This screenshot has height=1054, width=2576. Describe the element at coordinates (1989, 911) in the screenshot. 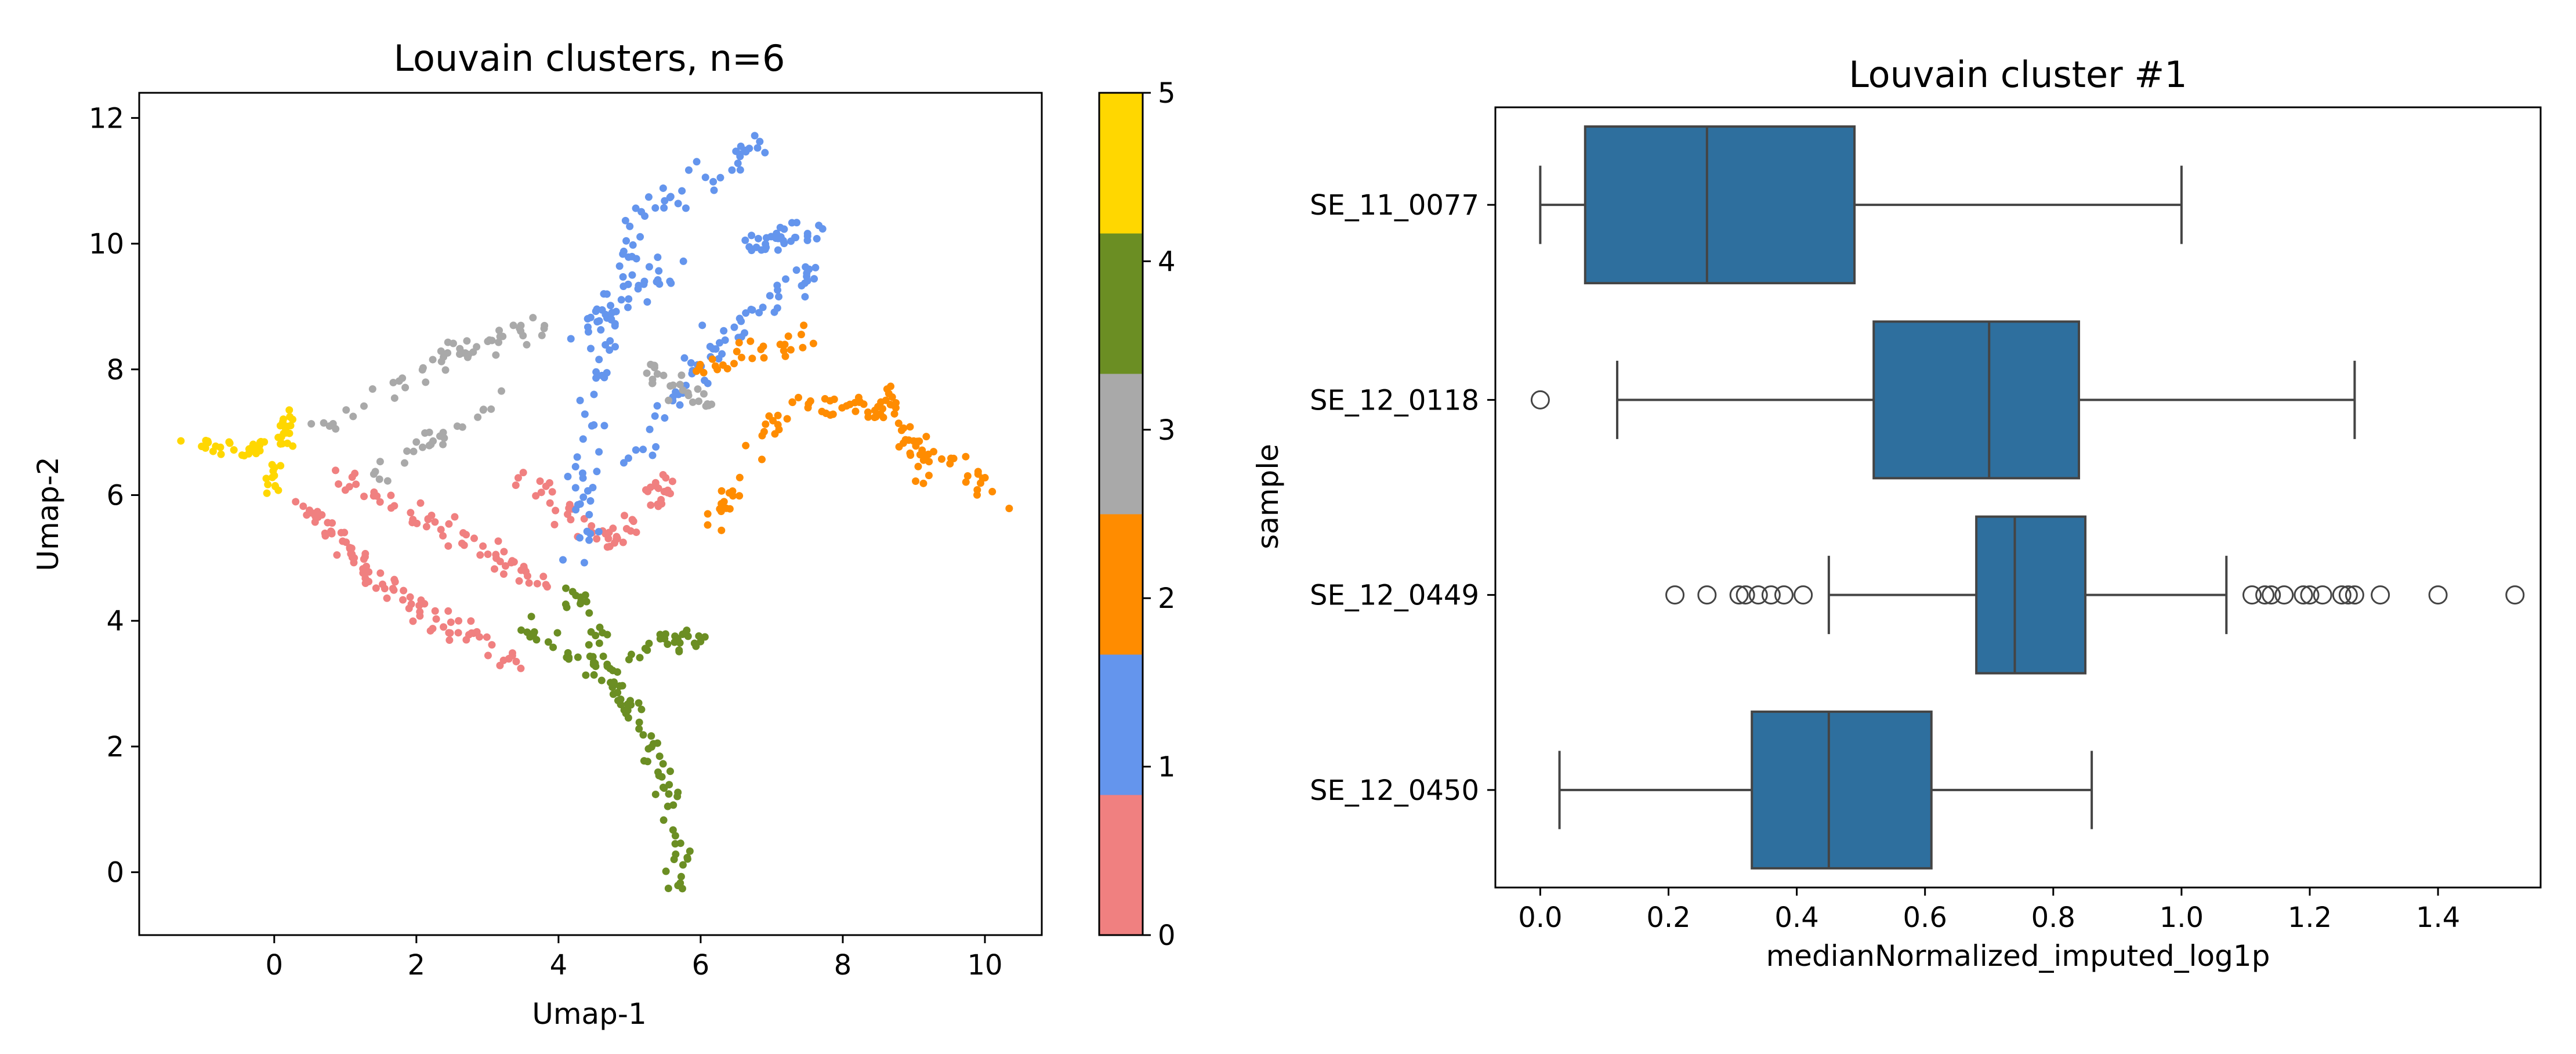

I see `boxplot-x-ticks: 0.0 0.2 0.4 0.6 0.8 1.0 1.2 1.4` at that location.